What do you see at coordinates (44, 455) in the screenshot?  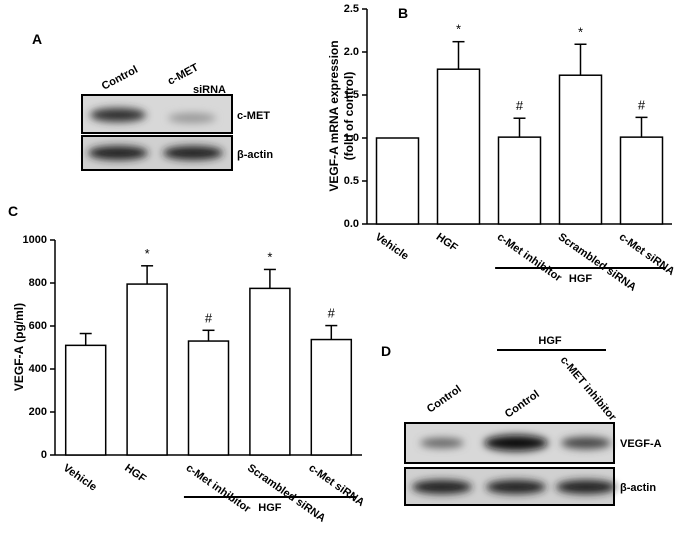 I see `y-tick-label: 0` at bounding box center [44, 455].